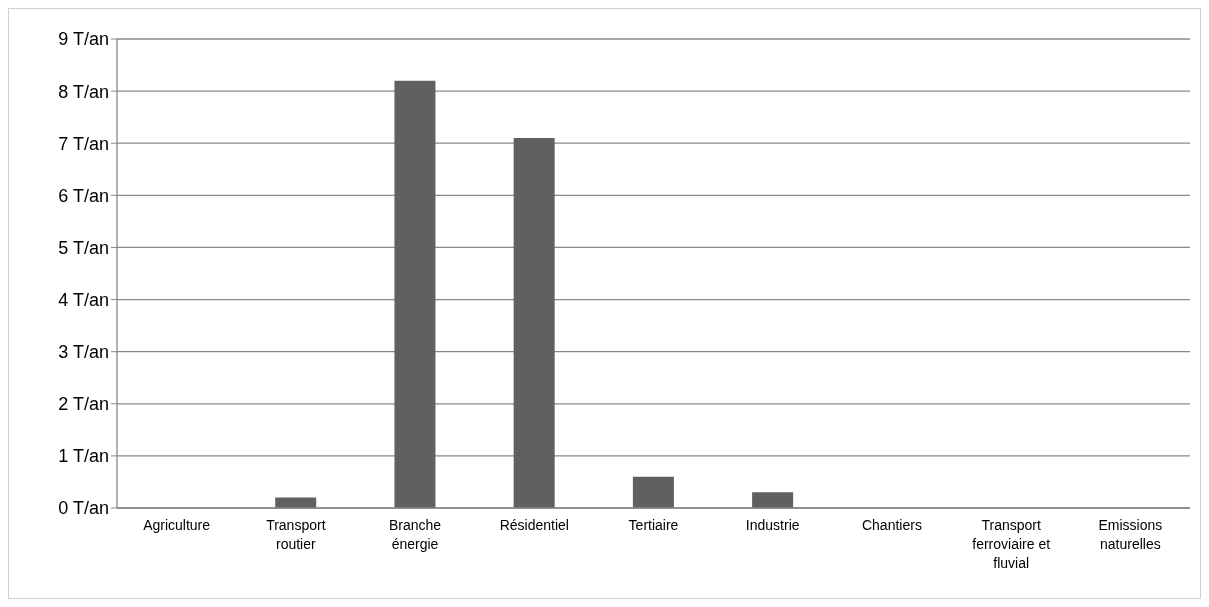  Describe the element at coordinates (83, 299) in the screenshot. I see `y-tick-label: 4 T/an` at that location.